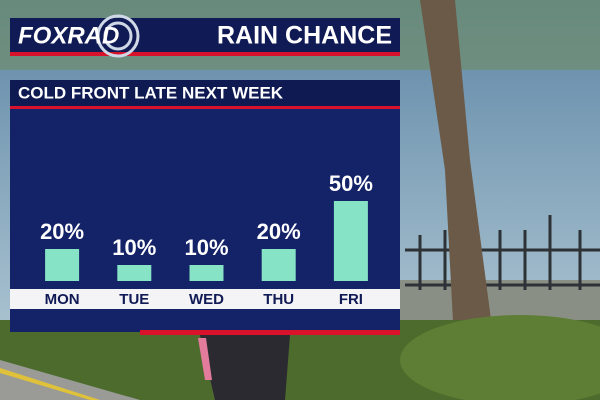 The image size is (600, 400). What do you see at coordinates (351, 299) in the screenshot?
I see `x-tick-label: FRI` at bounding box center [351, 299].